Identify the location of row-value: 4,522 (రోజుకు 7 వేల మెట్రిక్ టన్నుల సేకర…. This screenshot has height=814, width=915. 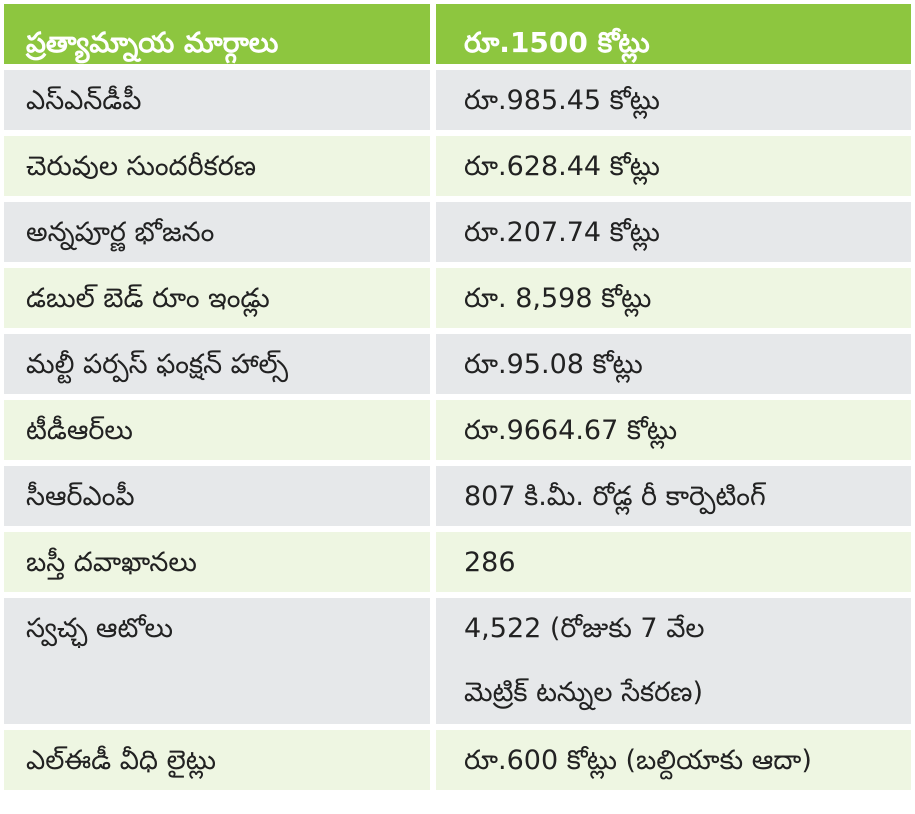
(673, 661).